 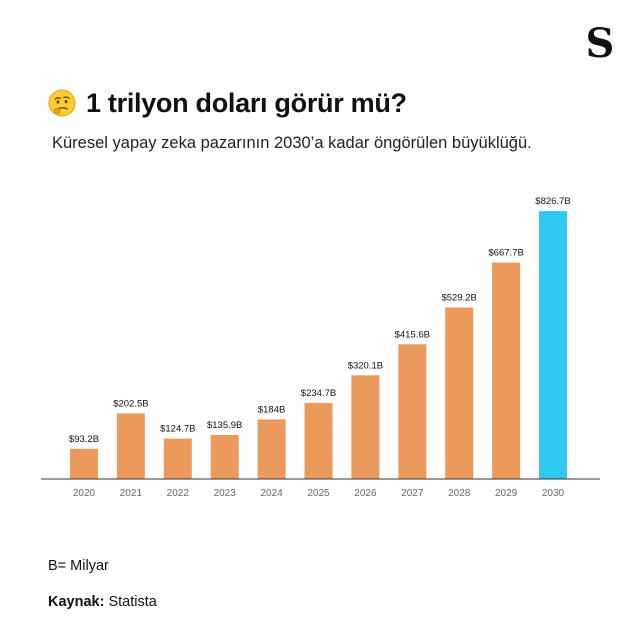 I want to click on bar-2028, so click(x=459, y=393).